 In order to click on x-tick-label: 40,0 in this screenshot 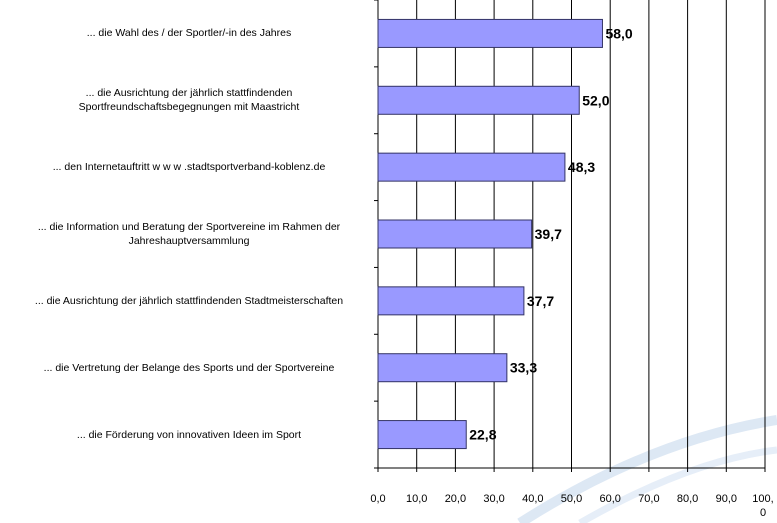, I will do `click(532, 499)`.